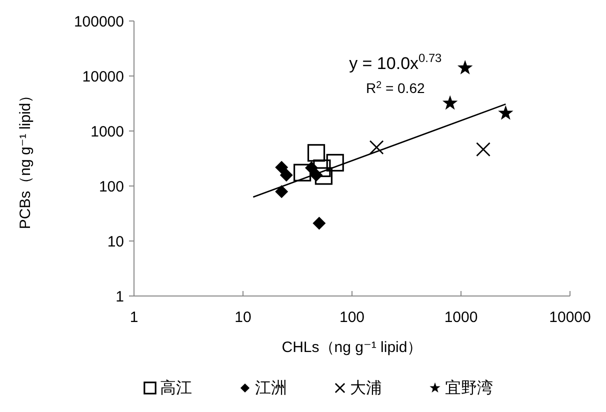  Describe the element at coordinates (107, 131) in the screenshot. I see `y-tick-label: 1000` at that location.